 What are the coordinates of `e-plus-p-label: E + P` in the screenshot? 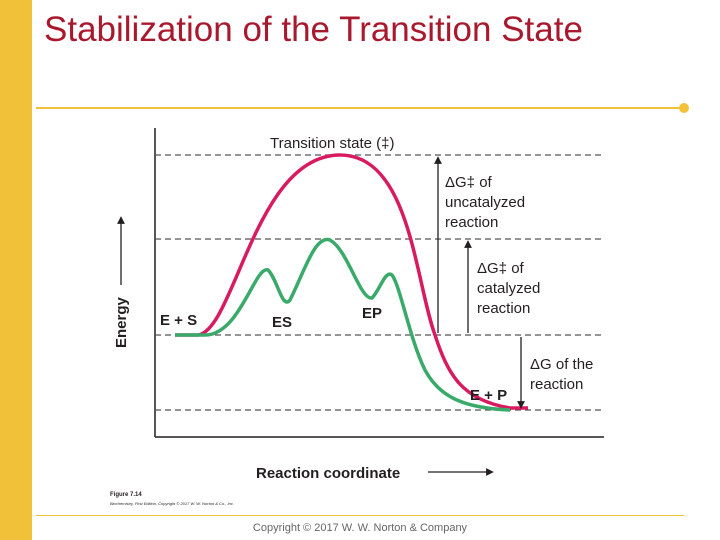 It's located at (488, 395).